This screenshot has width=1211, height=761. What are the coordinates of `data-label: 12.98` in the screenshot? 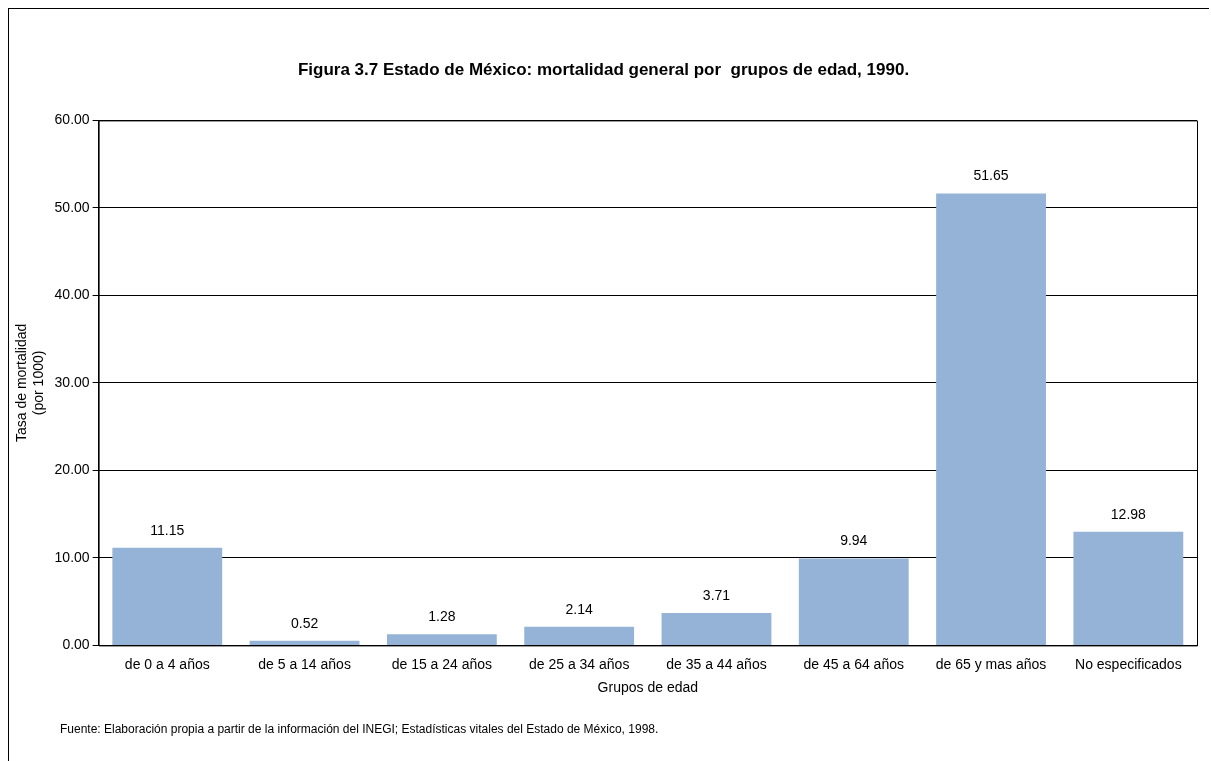 It's located at (1128, 513).